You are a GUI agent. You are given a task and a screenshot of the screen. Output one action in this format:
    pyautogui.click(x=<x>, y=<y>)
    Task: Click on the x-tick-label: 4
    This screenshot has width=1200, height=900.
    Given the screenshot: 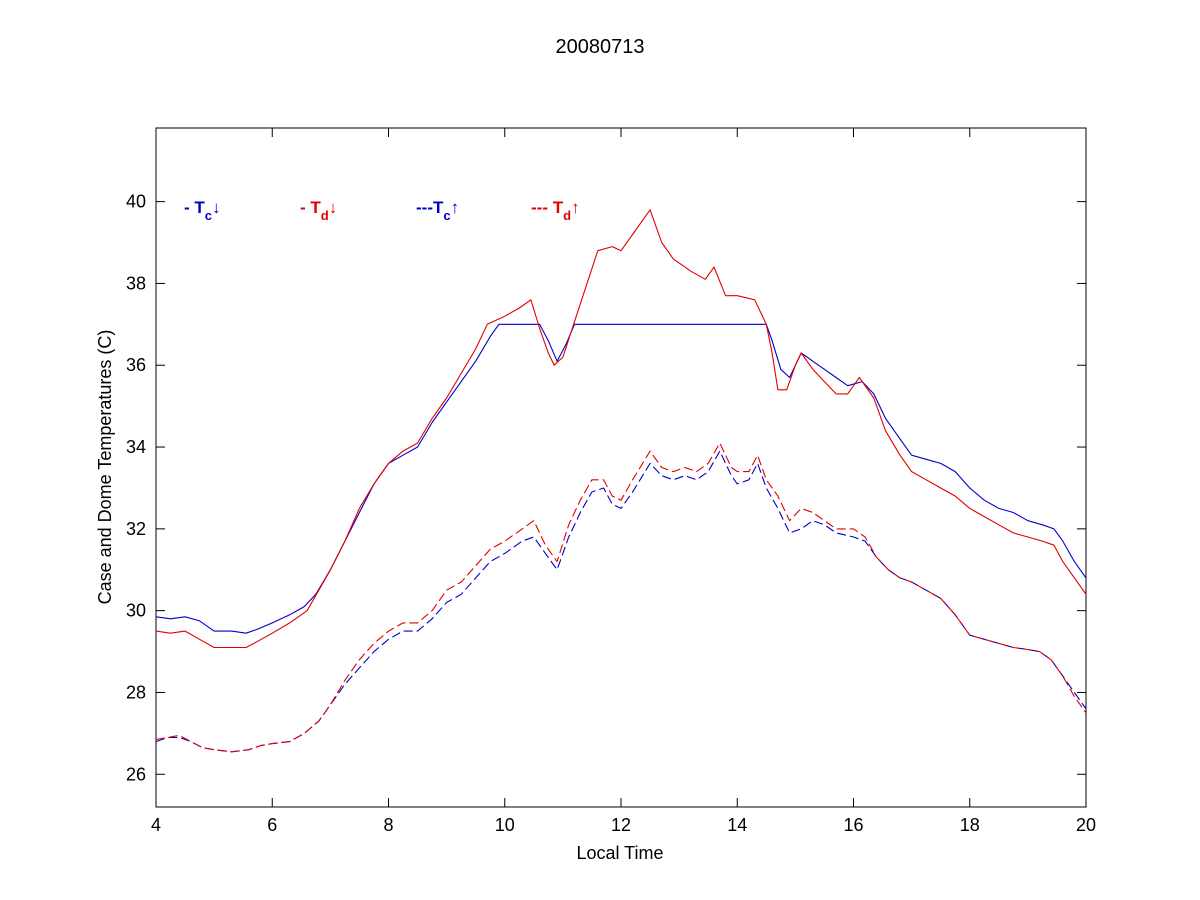 What is the action you would take?
    pyautogui.click(x=156, y=825)
    